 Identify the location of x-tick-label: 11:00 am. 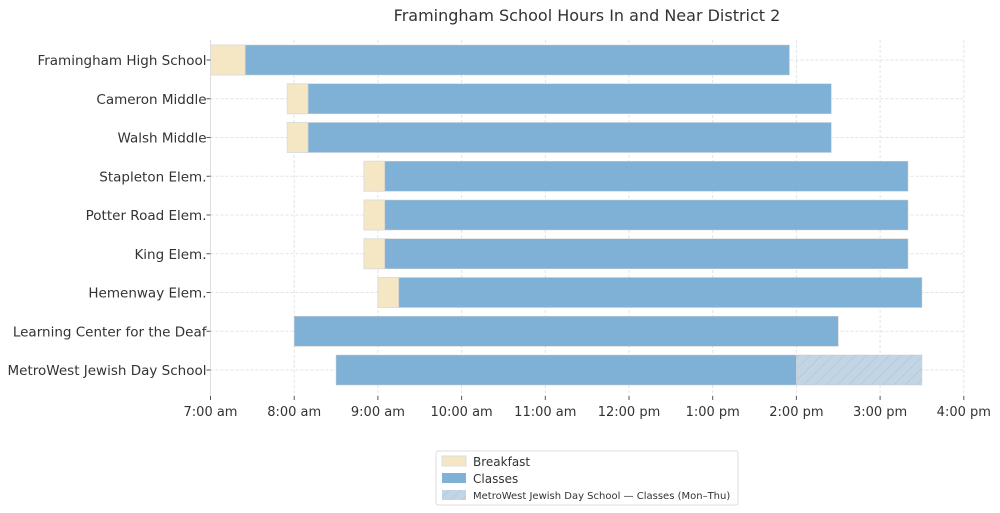
(545, 412).